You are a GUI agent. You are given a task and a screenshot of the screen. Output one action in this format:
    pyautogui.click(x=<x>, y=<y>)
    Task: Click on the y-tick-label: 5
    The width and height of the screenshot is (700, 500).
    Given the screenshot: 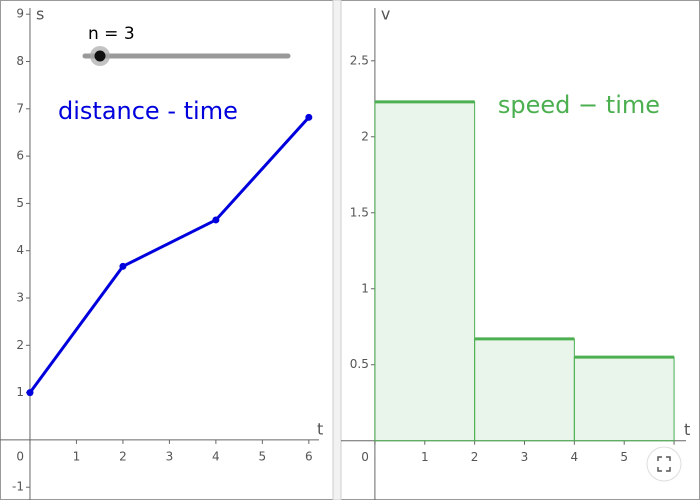 What is the action you would take?
    pyautogui.click(x=20, y=203)
    